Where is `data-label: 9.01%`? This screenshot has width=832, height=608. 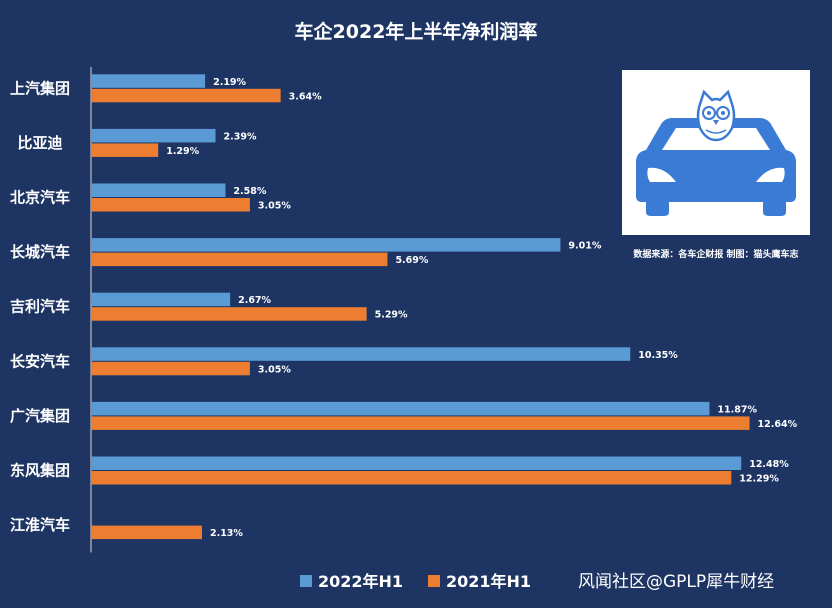
data-label: 9.01% is located at coordinates (584, 246).